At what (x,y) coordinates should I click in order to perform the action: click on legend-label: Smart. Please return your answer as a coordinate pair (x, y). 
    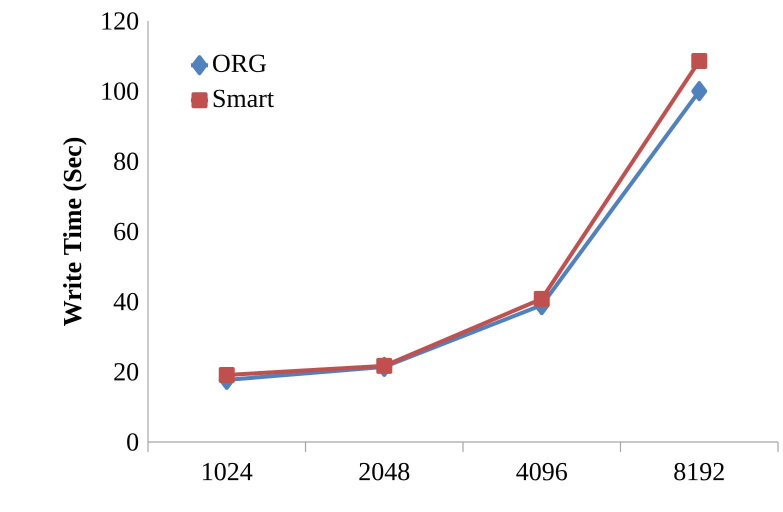
    Looking at the image, I should click on (244, 99).